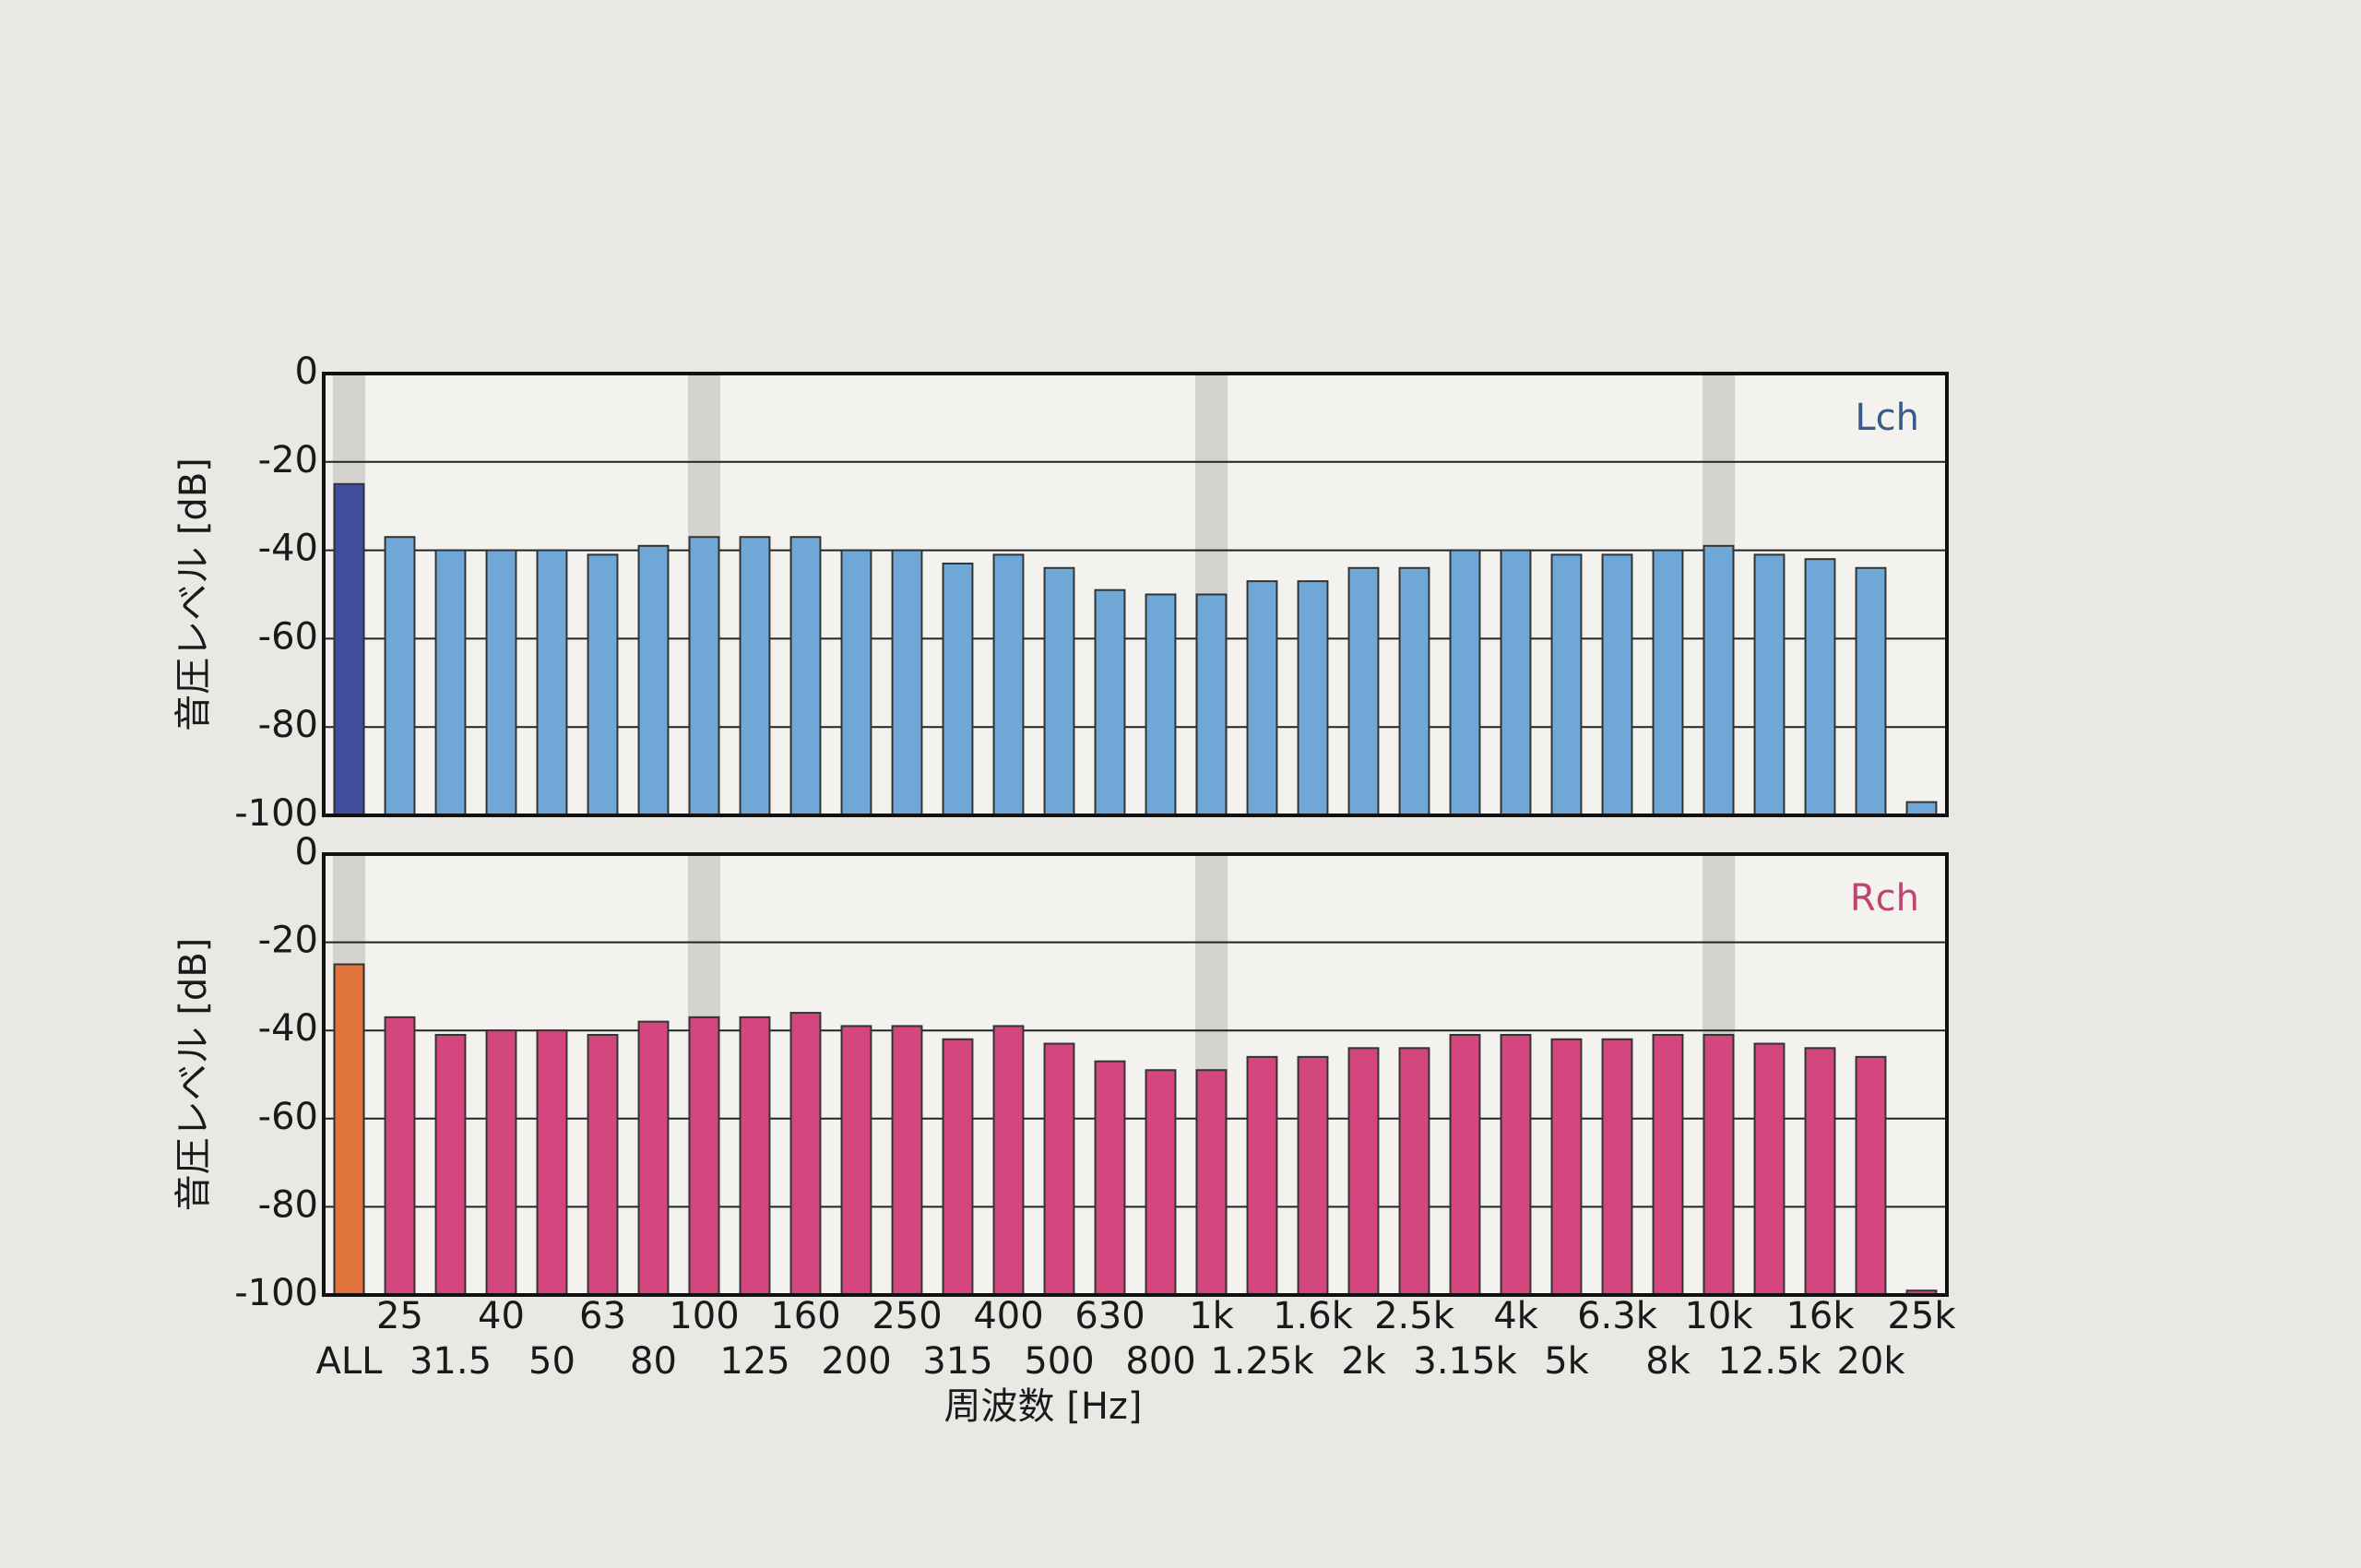 The image size is (2361, 1568). Describe the element at coordinates (856, 1361) in the screenshot. I see `x-tick-label: 200` at that location.